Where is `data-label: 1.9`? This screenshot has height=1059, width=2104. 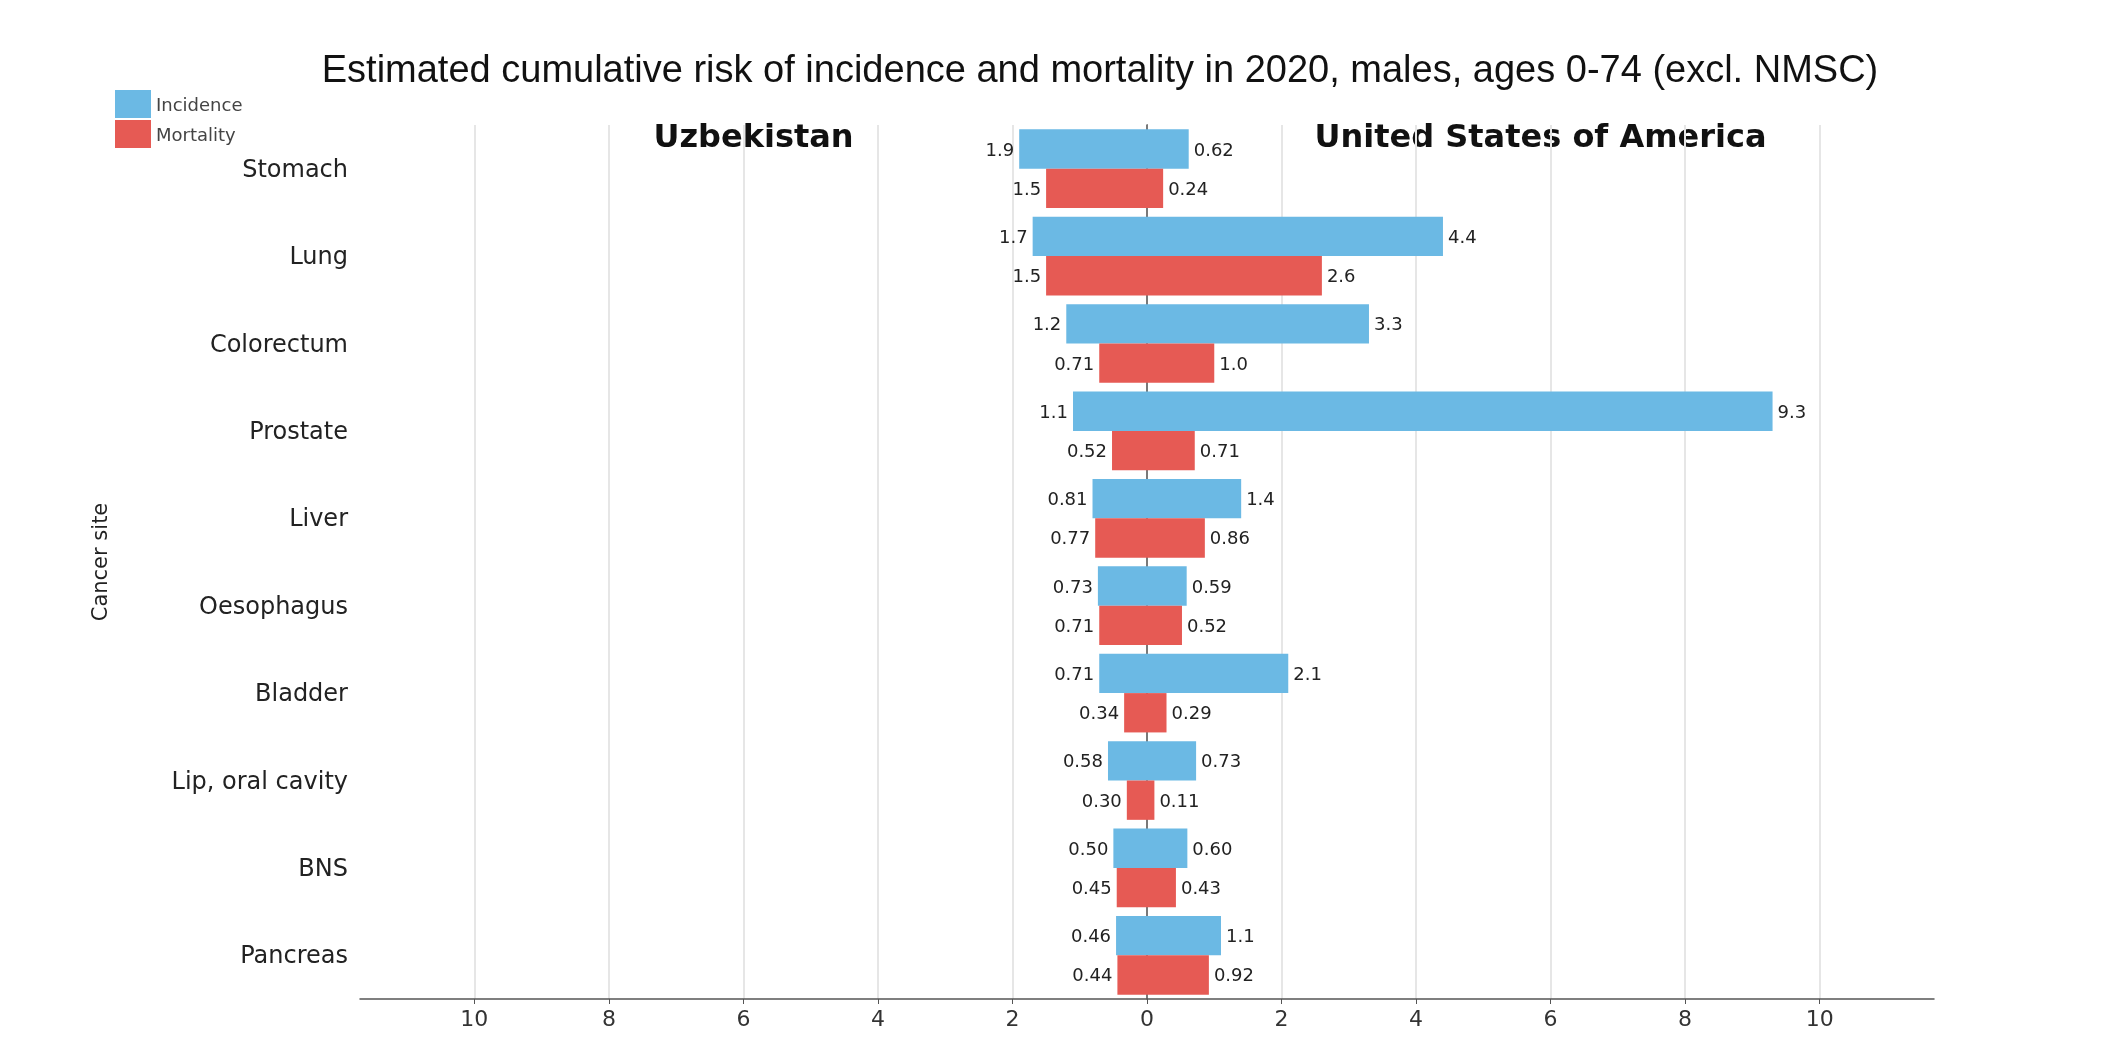 data-label: 1.9 is located at coordinates (1000, 149).